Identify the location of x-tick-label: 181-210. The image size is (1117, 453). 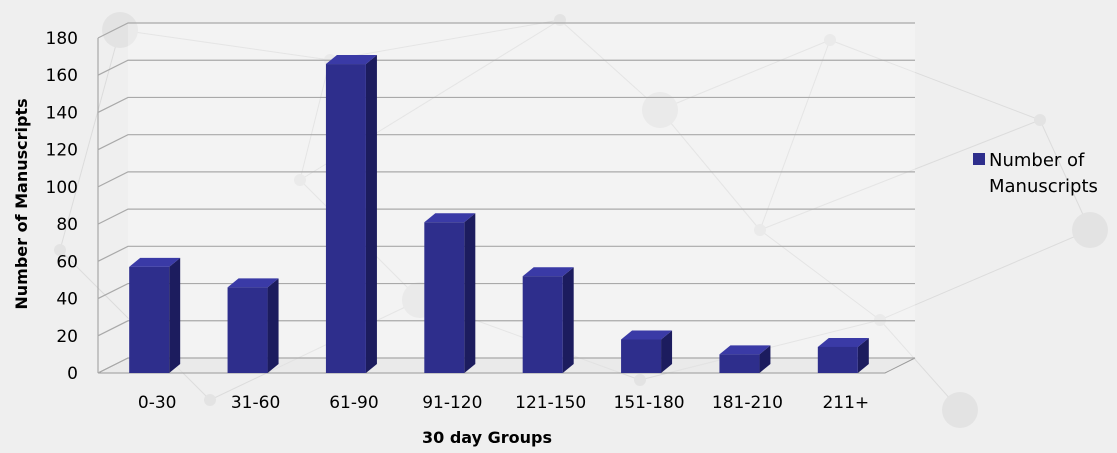
(747, 403).